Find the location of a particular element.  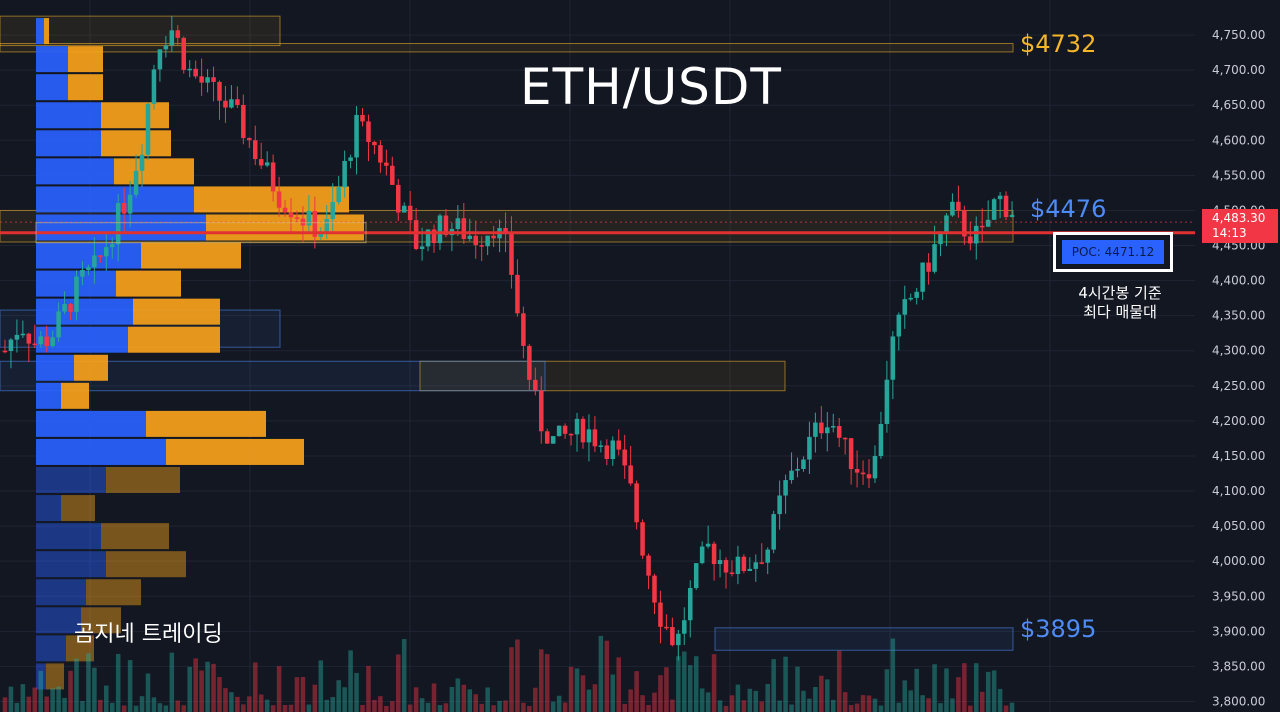

axis-tick-label: 3,900.00 is located at coordinates (1238, 631).